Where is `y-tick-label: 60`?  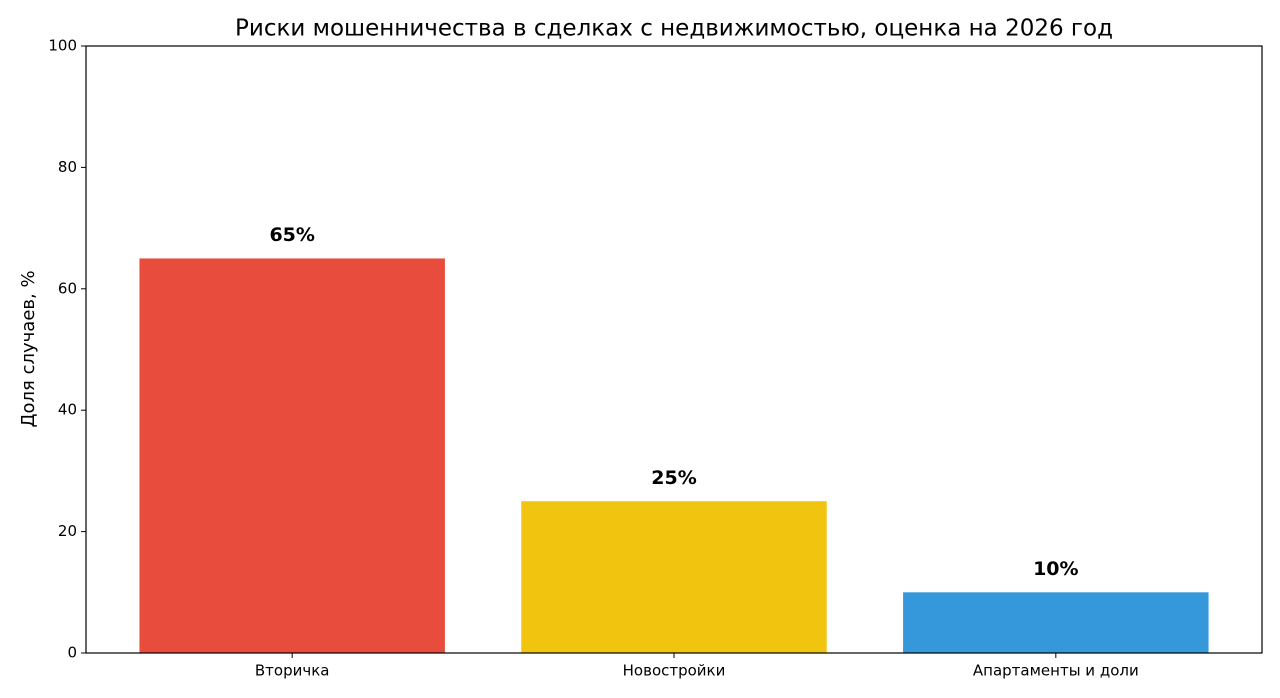
y-tick-label: 60 is located at coordinates (67, 288).